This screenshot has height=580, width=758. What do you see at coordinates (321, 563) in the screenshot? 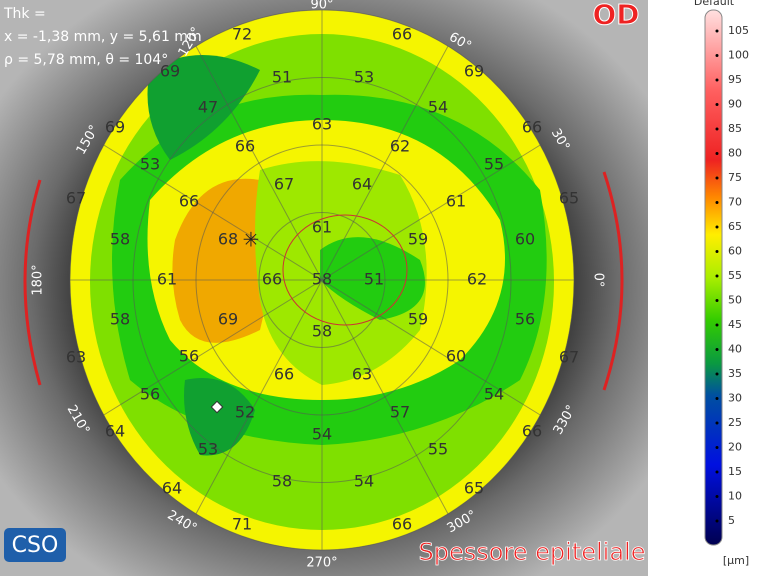
I see `angle-label: 270°` at bounding box center [321, 563].